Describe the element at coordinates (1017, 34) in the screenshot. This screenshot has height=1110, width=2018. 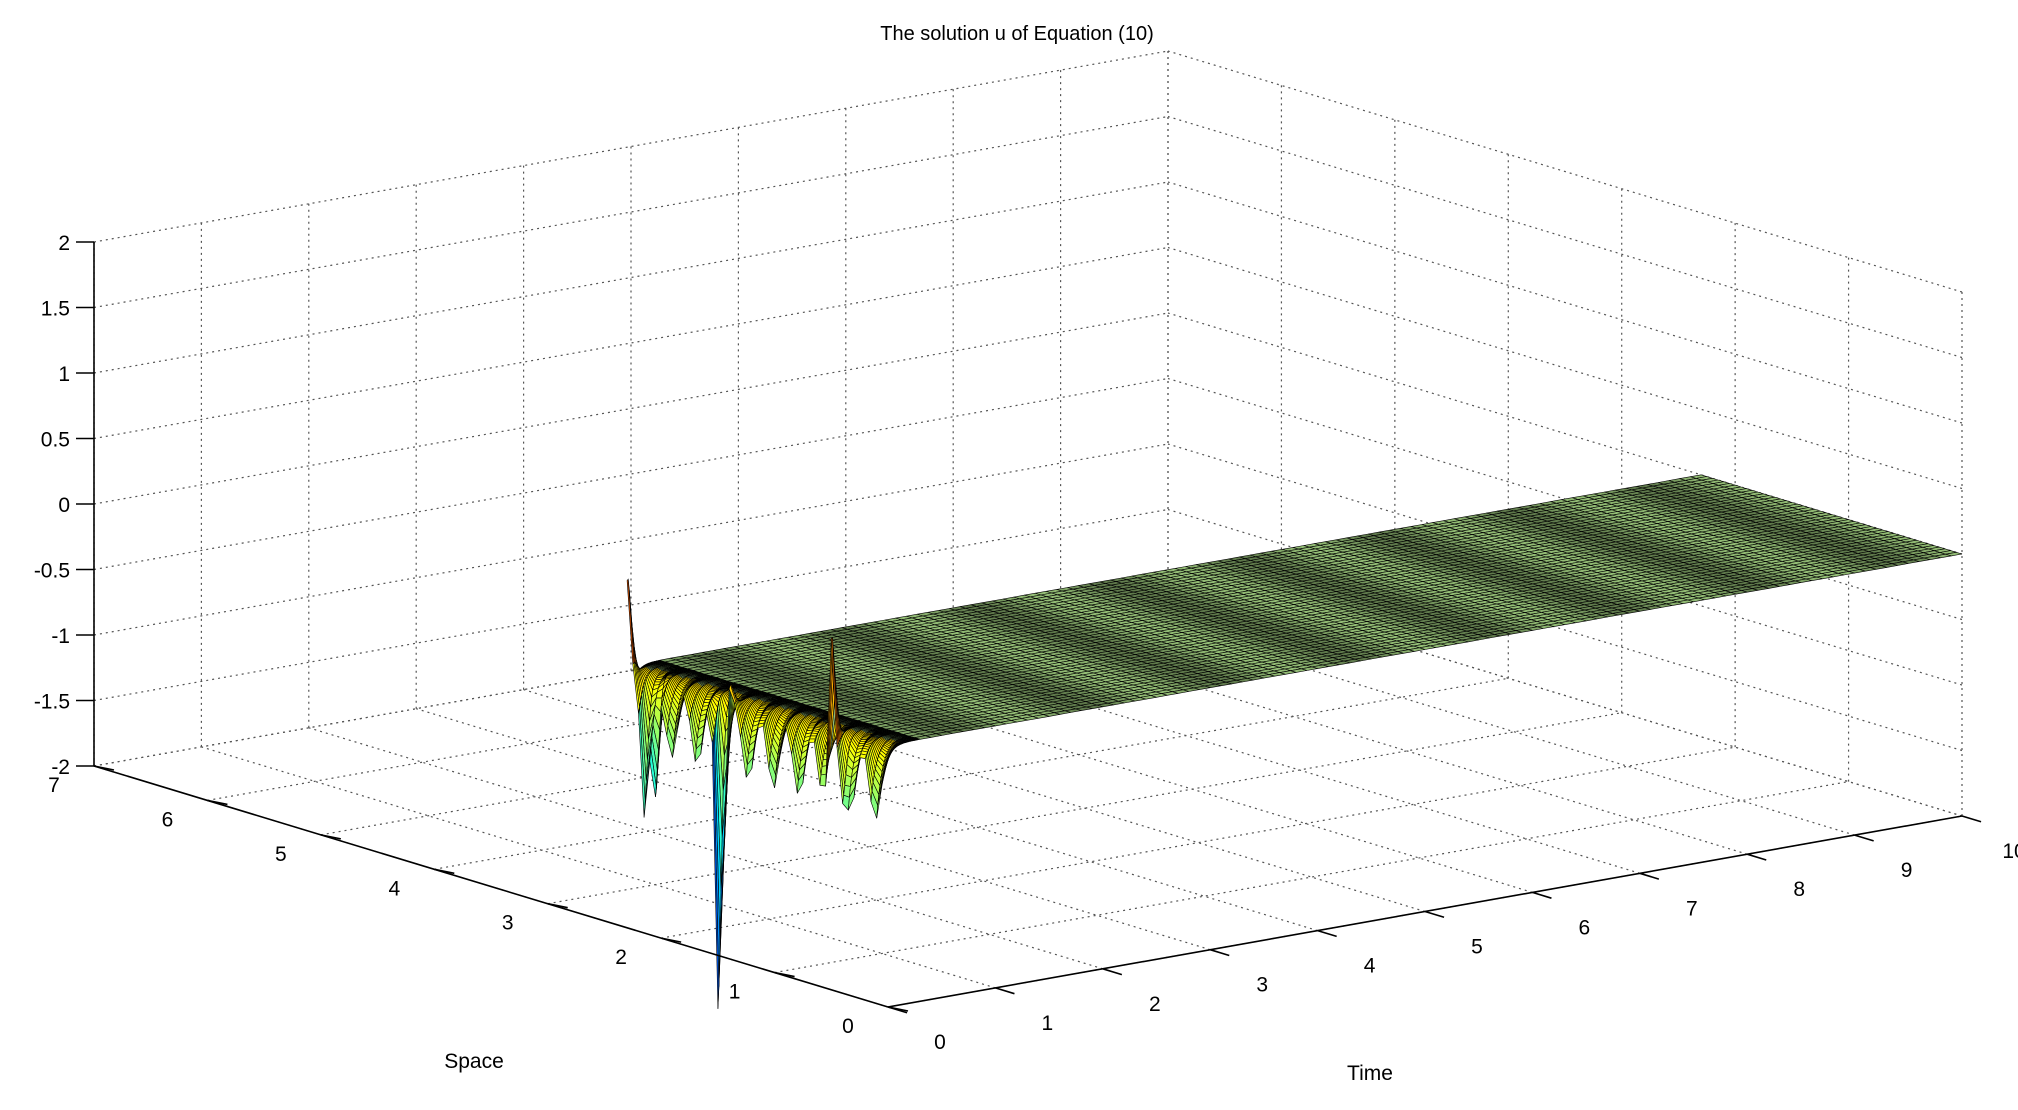
I see `chart-title: The solution u of Equation (10)` at that location.